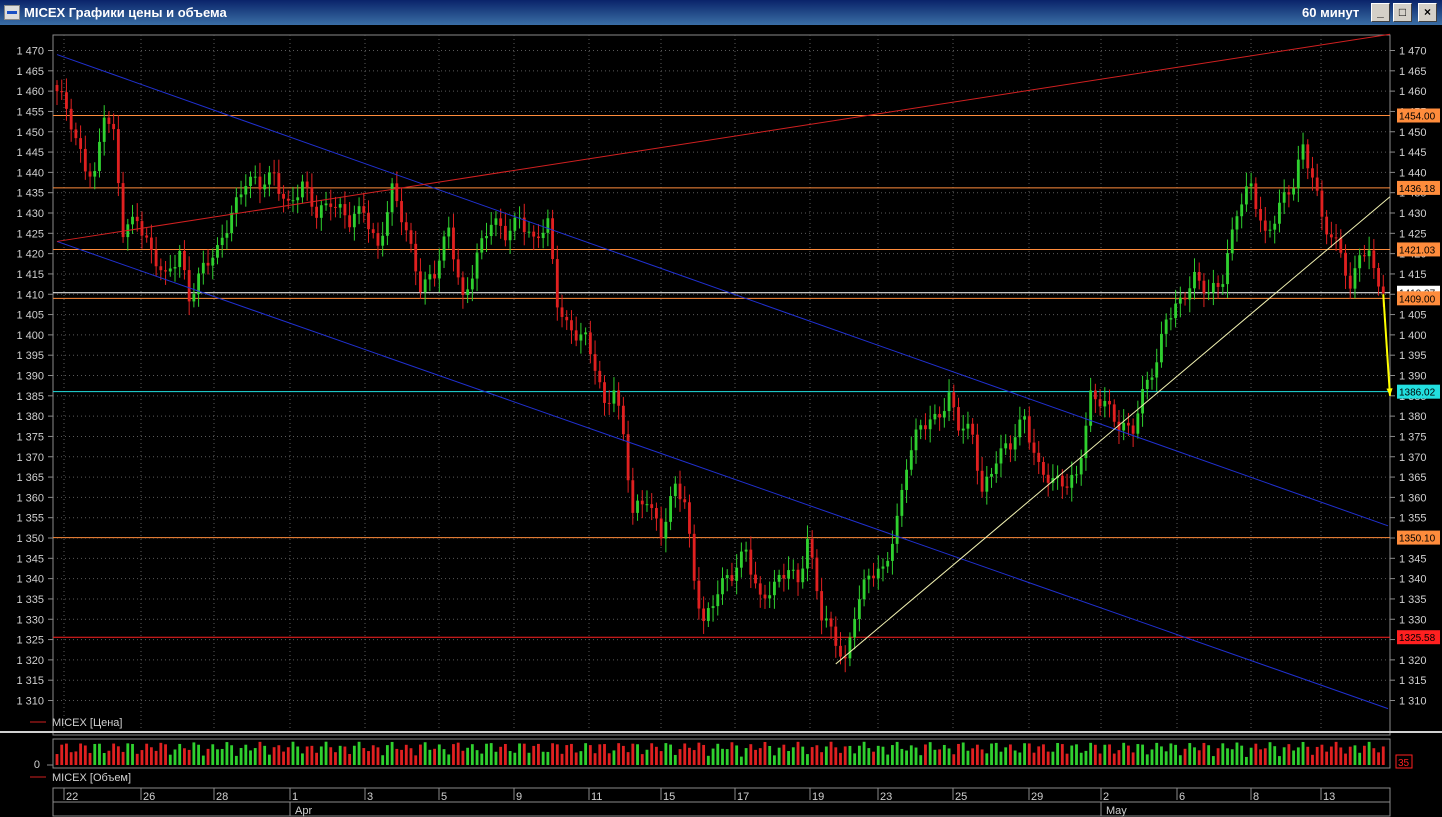  Describe the element at coordinates (1413, 92) in the screenshot. I see `y-tick-label-right: 1 460` at that location.